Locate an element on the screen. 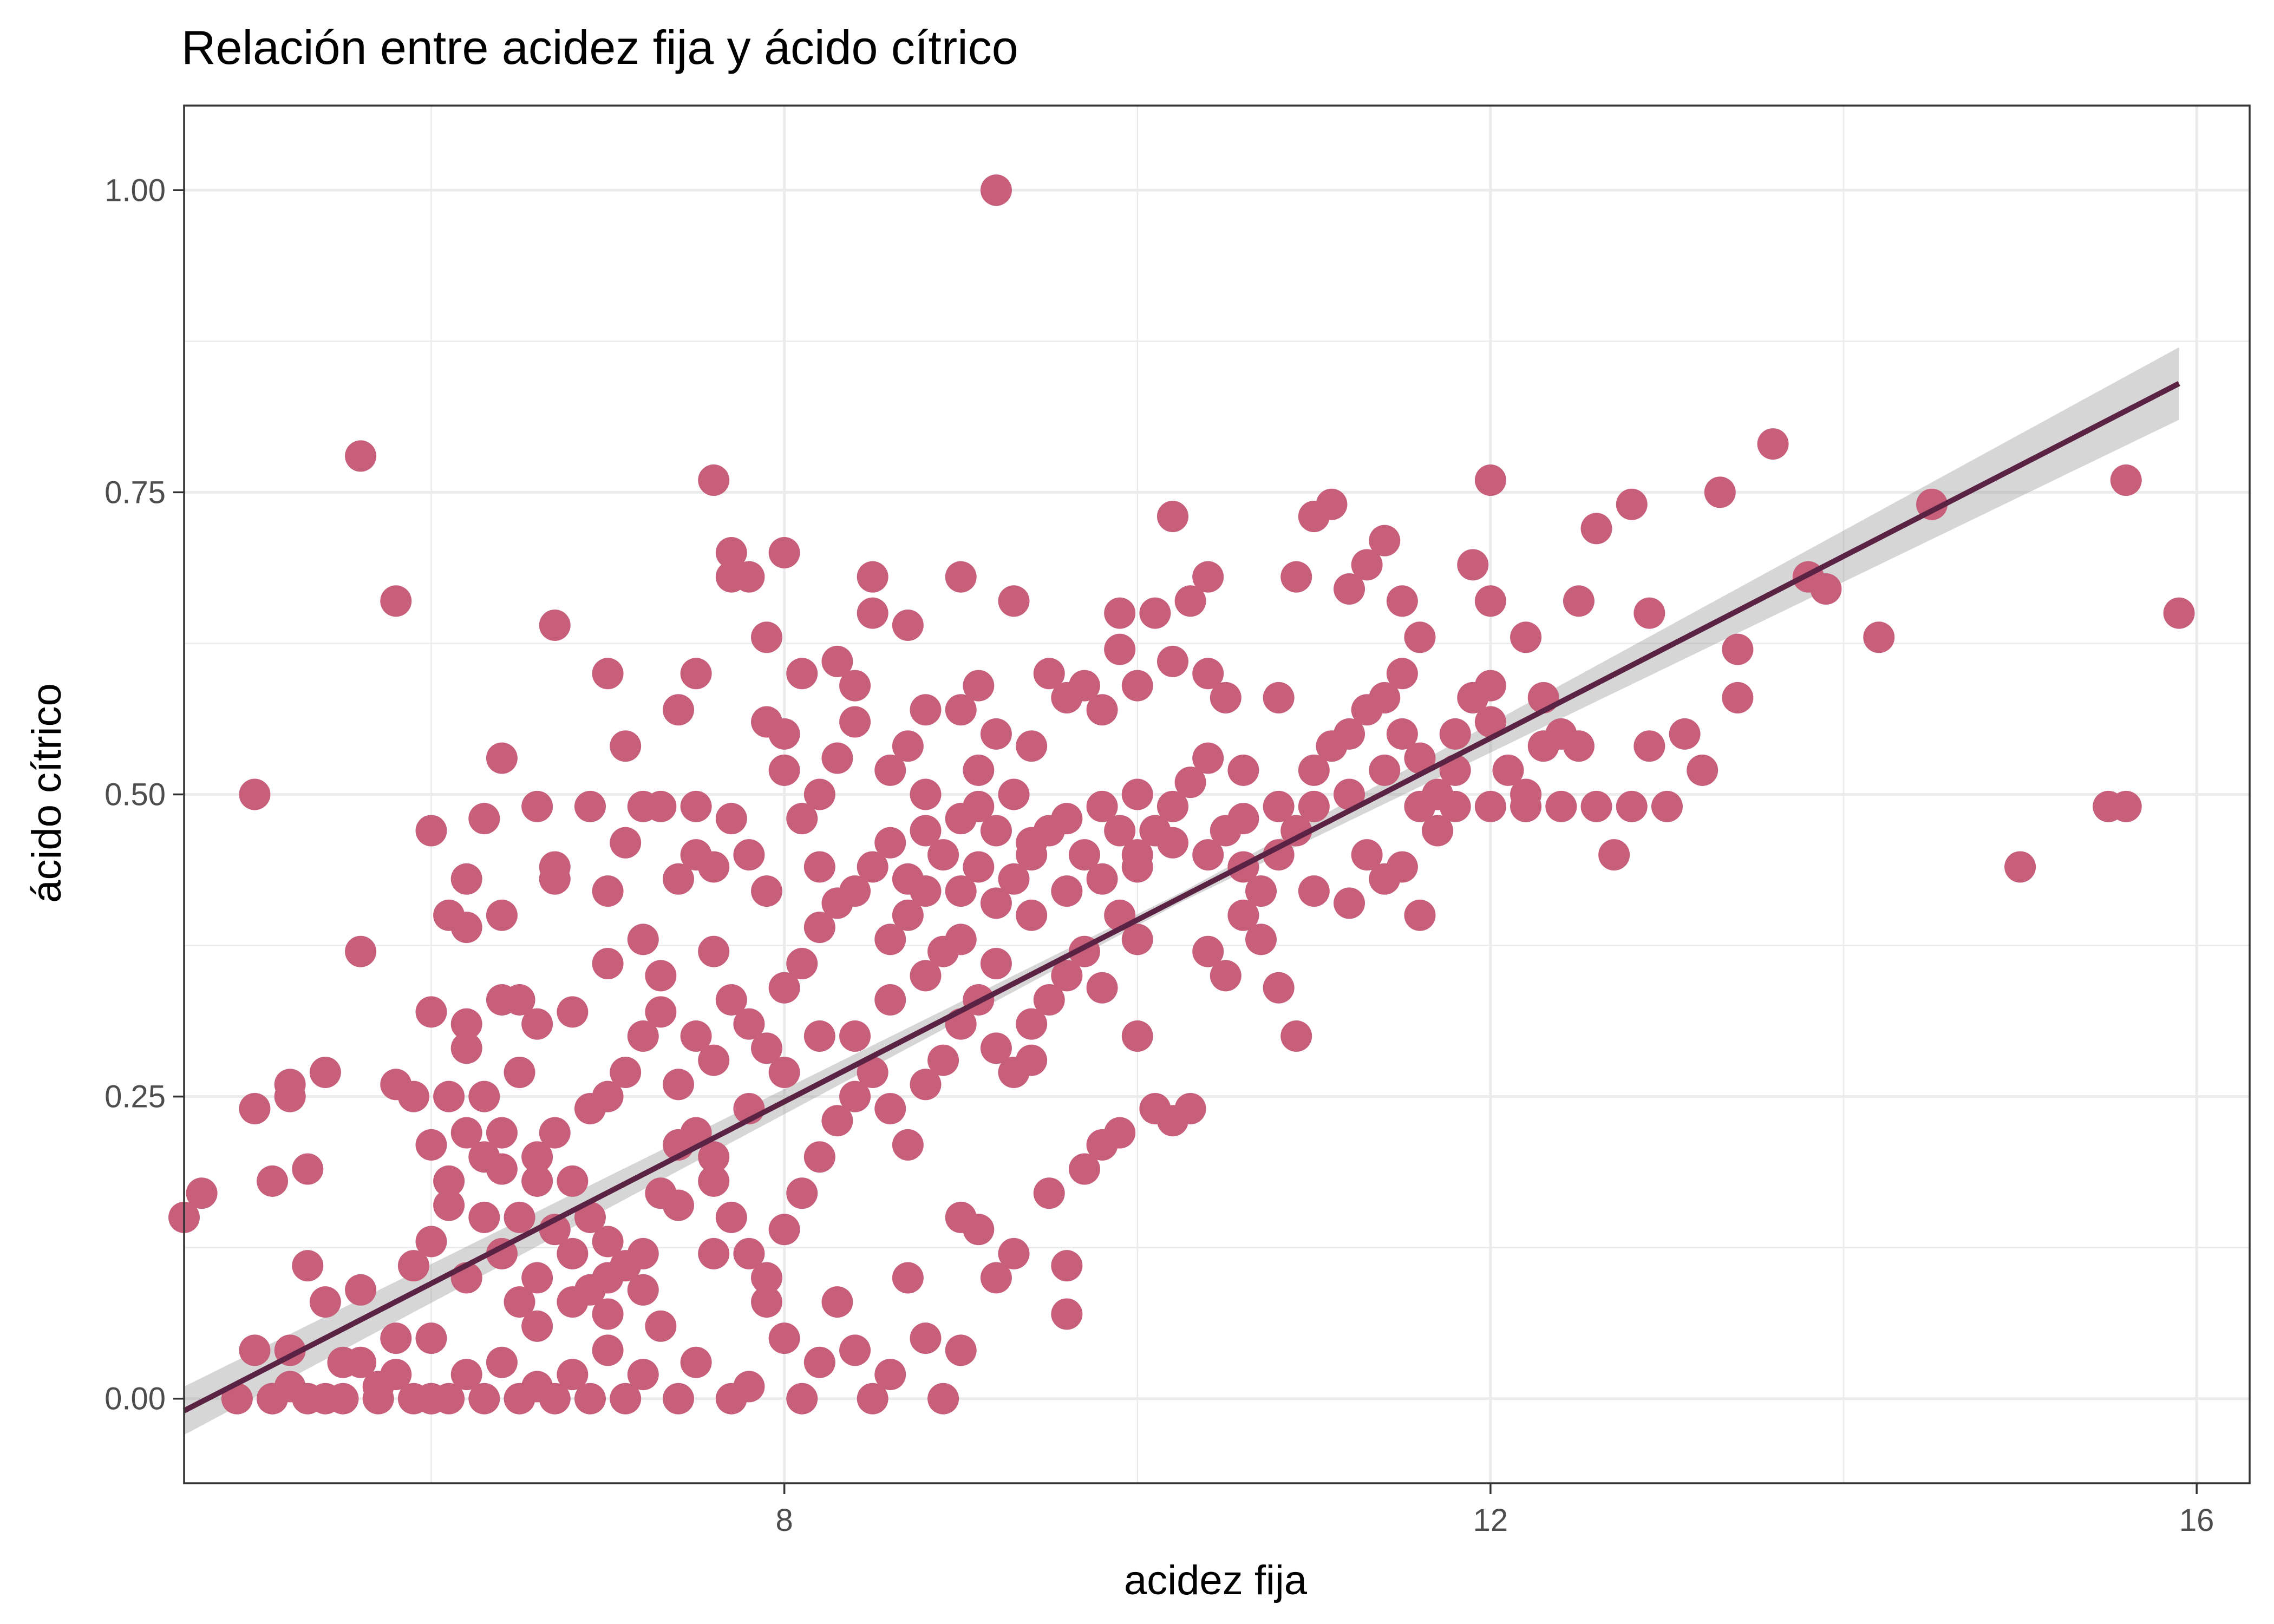  x-tick-label: 12 is located at coordinates (1490, 1520).